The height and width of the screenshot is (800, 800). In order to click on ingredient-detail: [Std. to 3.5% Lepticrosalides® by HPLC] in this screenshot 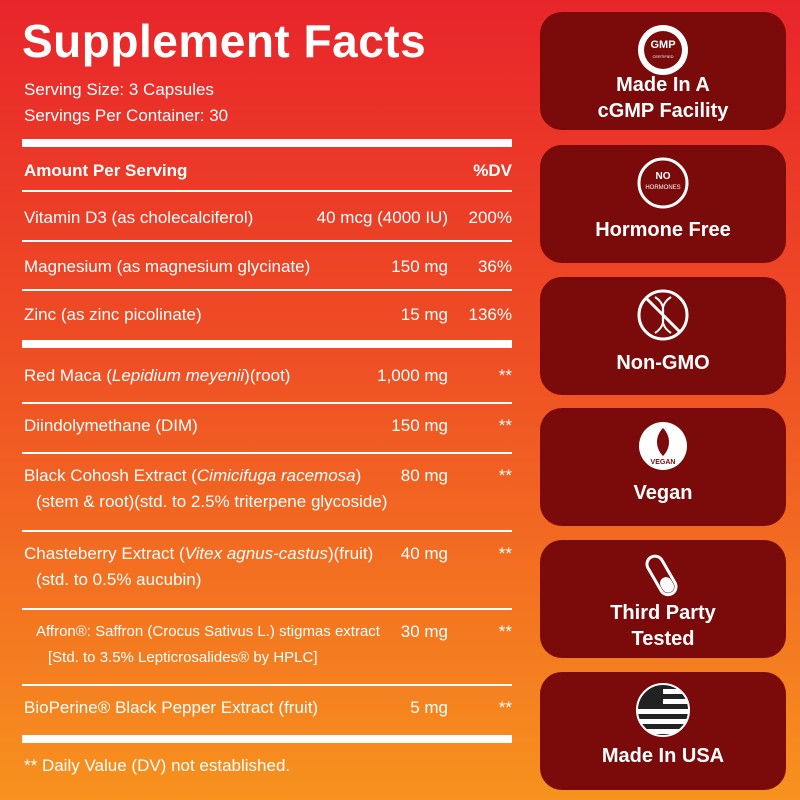, I will do `click(183, 657)`.